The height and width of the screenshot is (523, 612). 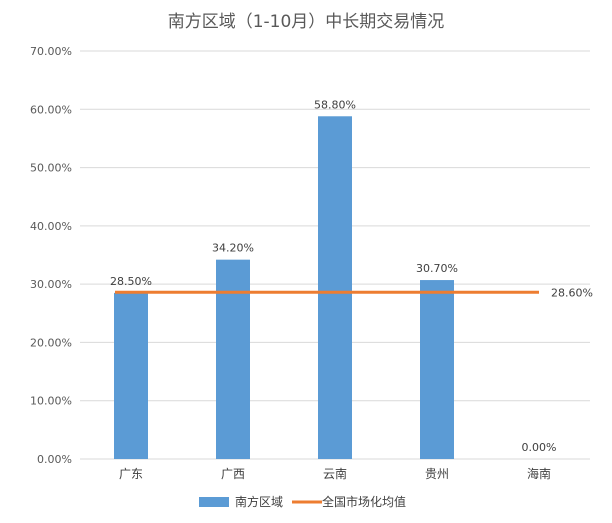 What do you see at coordinates (437, 474) in the screenshot?
I see `x-category-label: 贵州` at bounding box center [437, 474].